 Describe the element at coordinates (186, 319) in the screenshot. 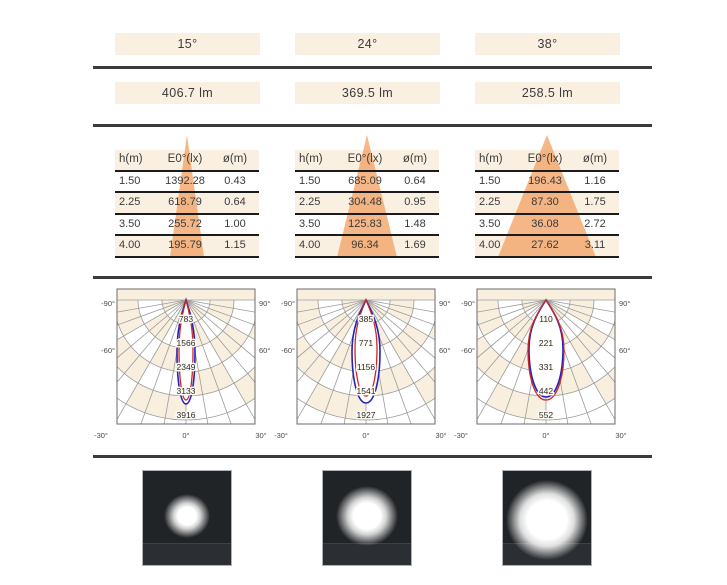

I see `ring-value-label: 783` at that location.